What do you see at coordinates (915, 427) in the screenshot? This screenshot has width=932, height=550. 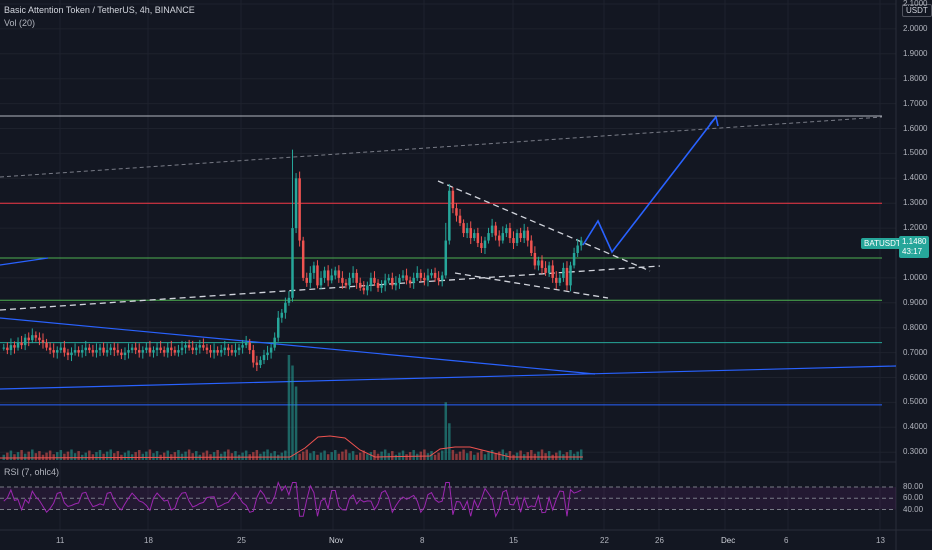 I see `y-tick-label: 0.4000` at bounding box center [915, 427].